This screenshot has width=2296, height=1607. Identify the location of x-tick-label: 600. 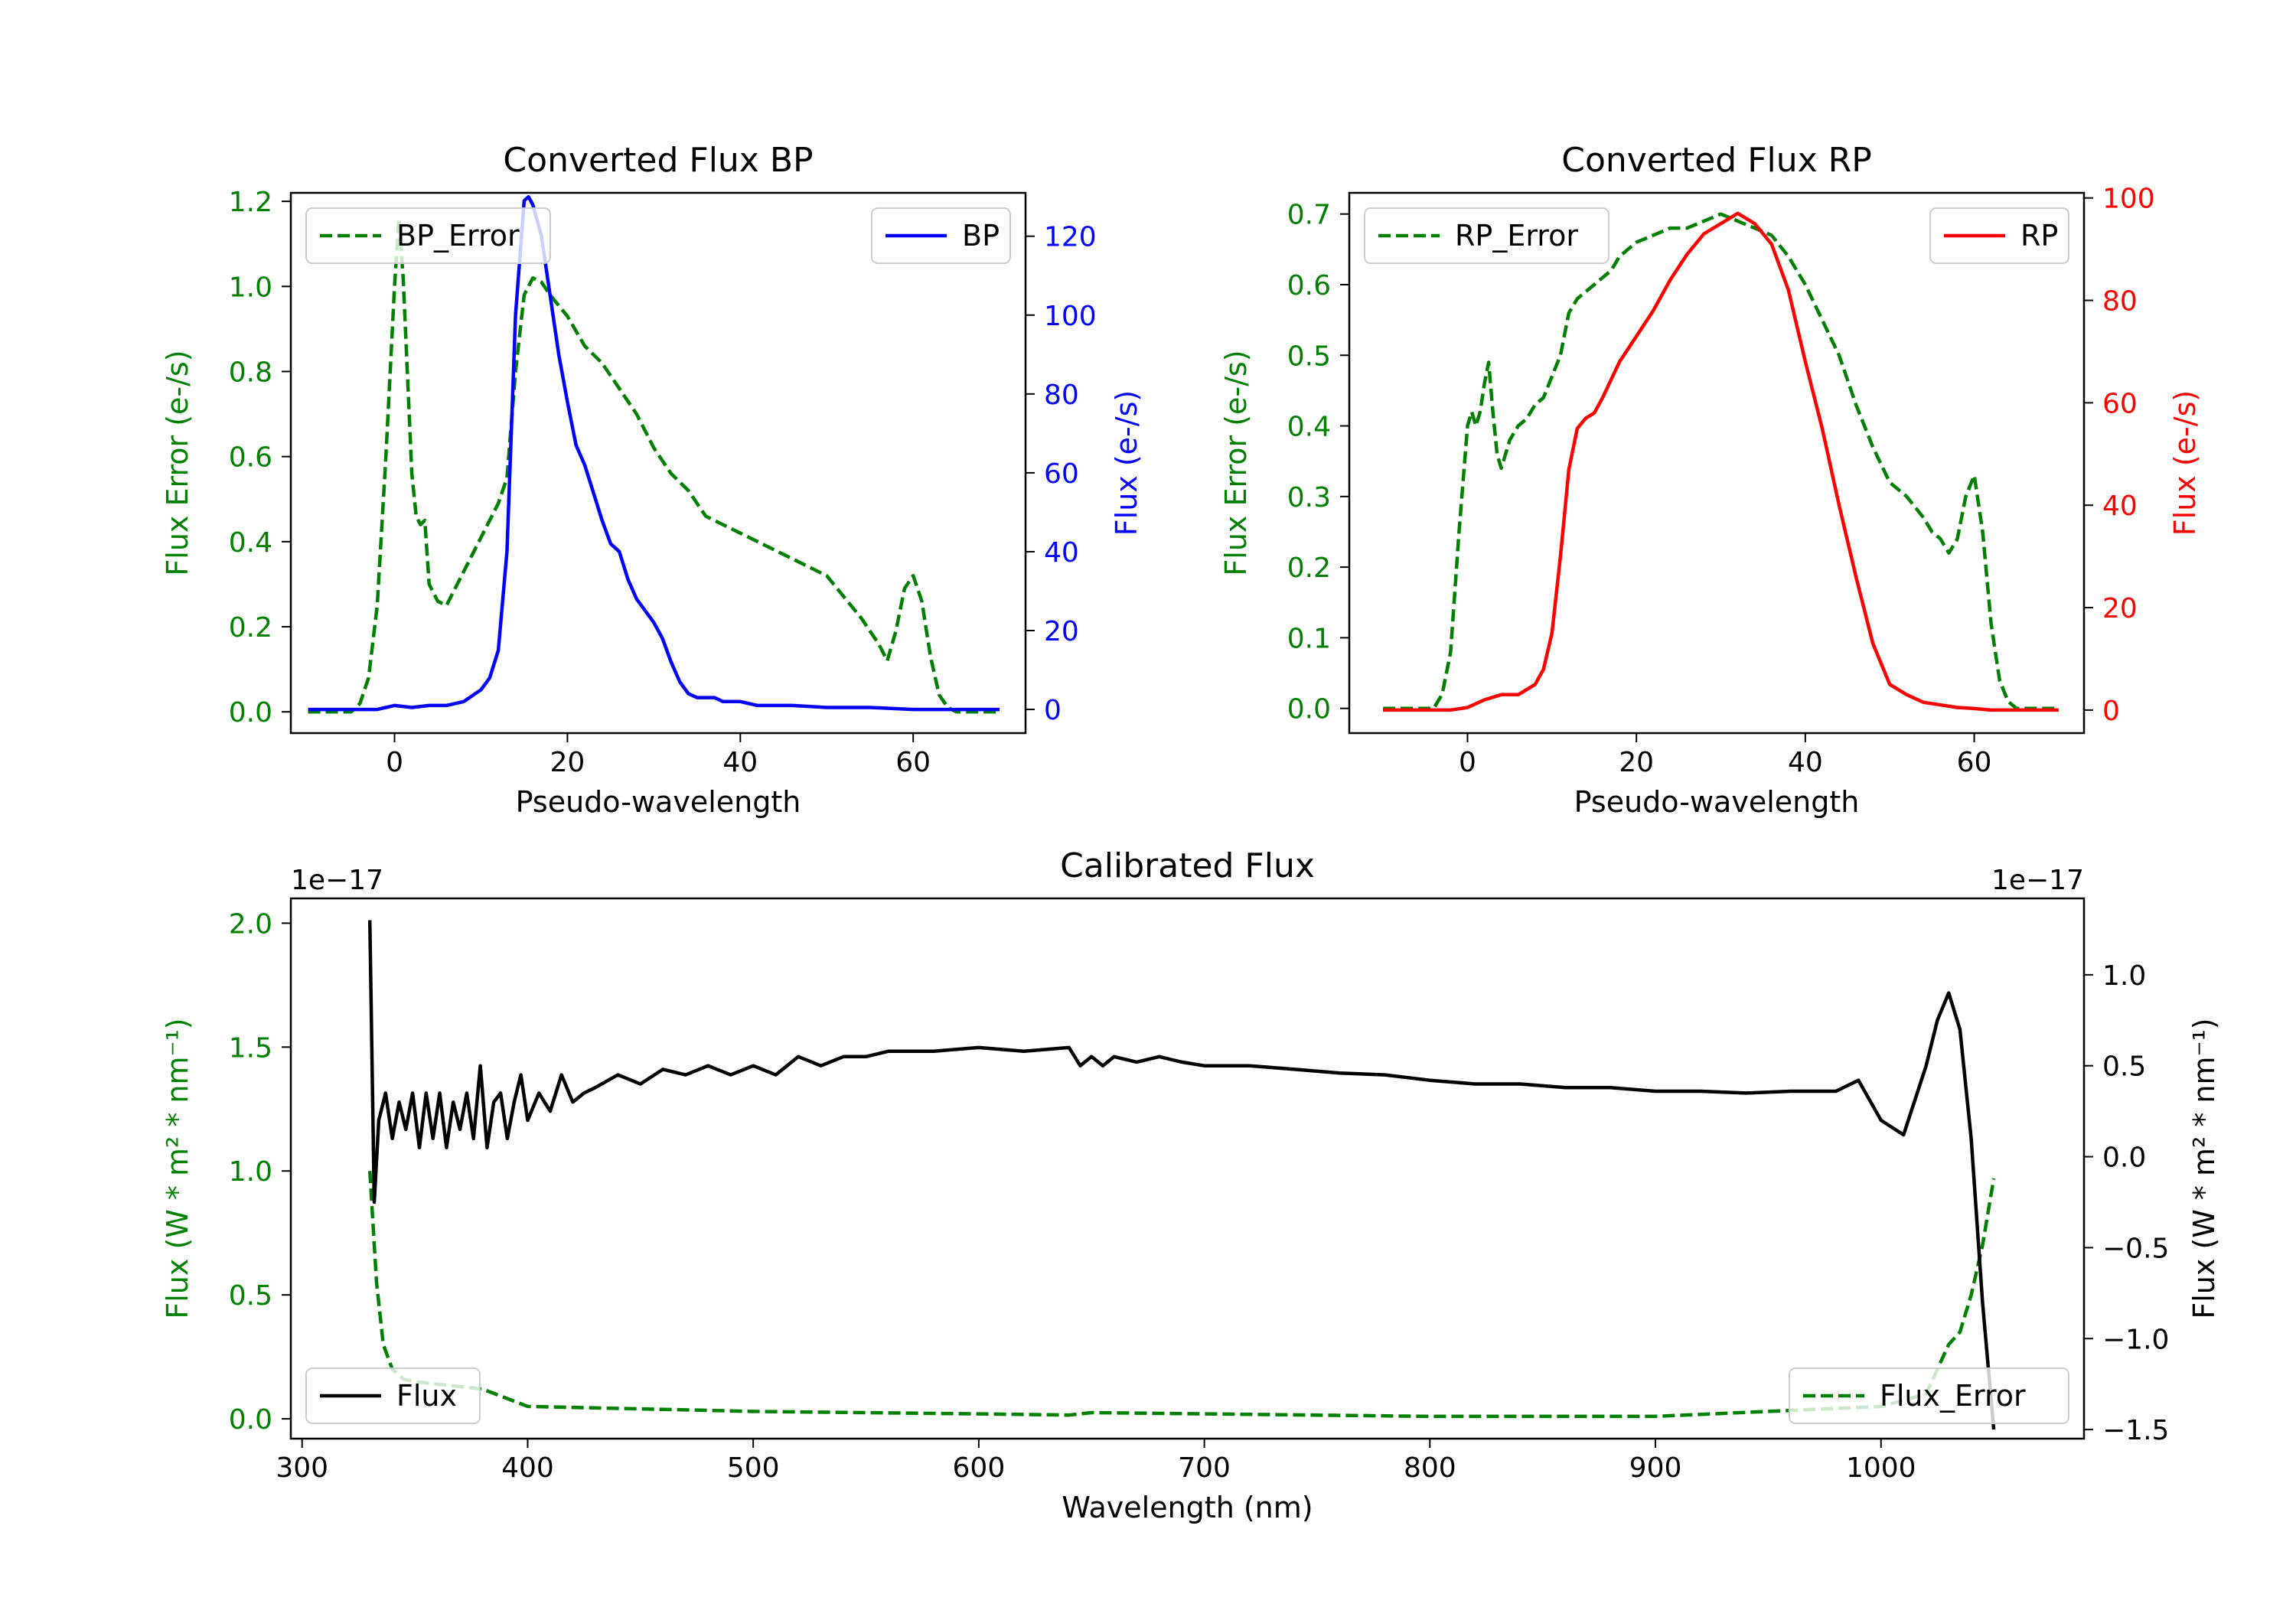
(979, 1468).